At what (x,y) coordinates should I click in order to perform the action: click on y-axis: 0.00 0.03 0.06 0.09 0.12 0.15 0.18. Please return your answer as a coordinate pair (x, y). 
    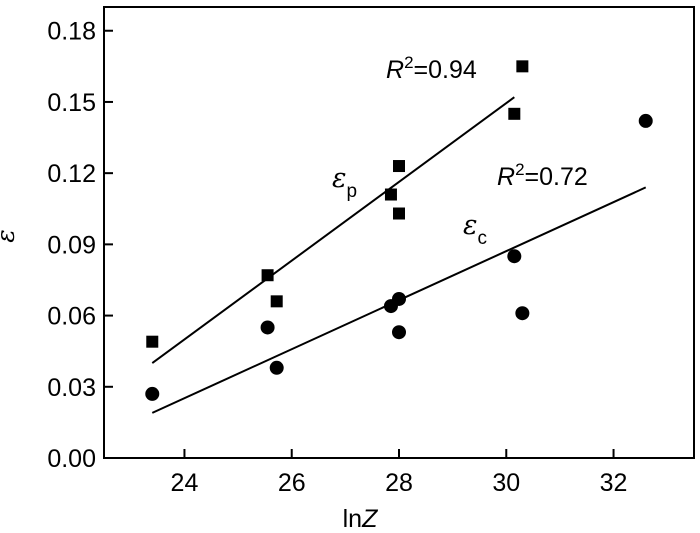
    Looking at the image, I should click on (80, 245).